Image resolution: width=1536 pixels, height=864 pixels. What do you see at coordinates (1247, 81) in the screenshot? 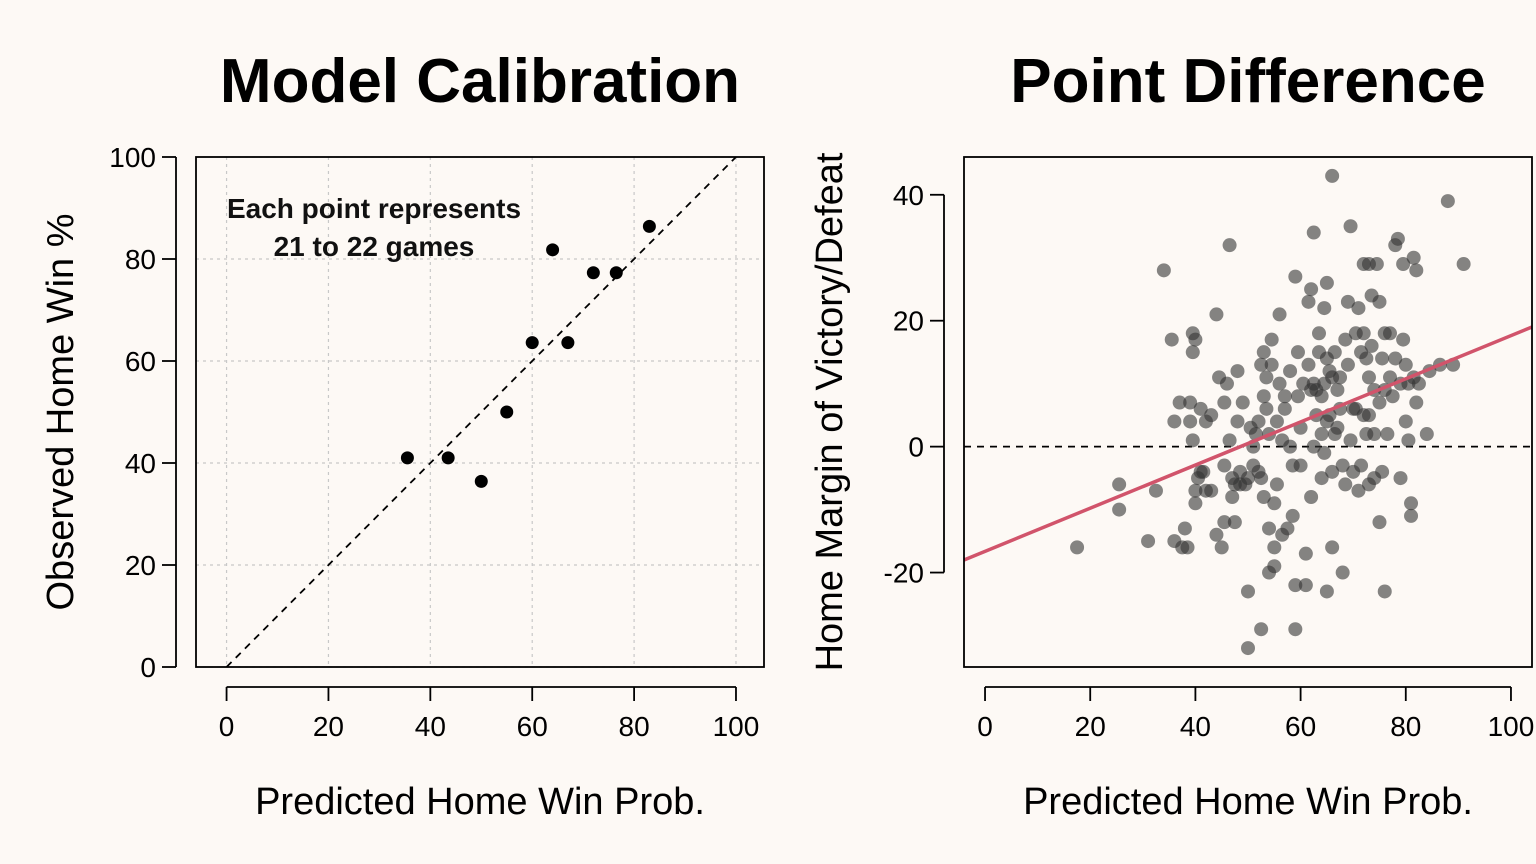
I see `point-difference-title: Point Difference` at bounding box center [1247, 81].